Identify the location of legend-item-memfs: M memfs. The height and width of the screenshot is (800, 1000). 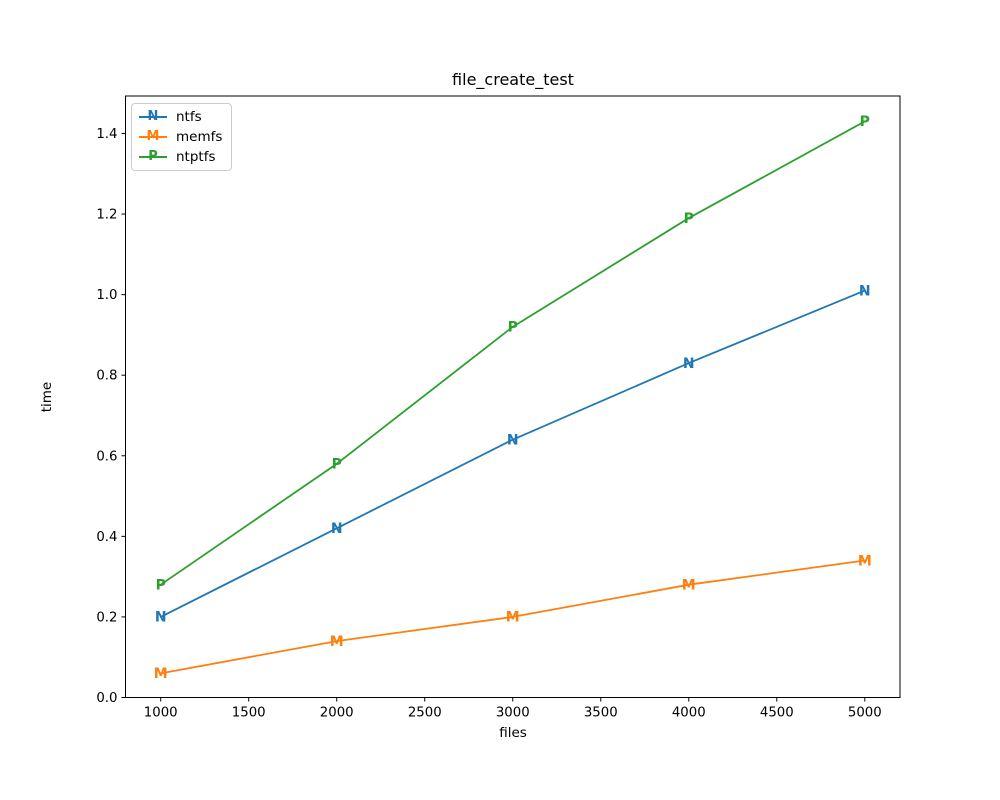
(181, 137).